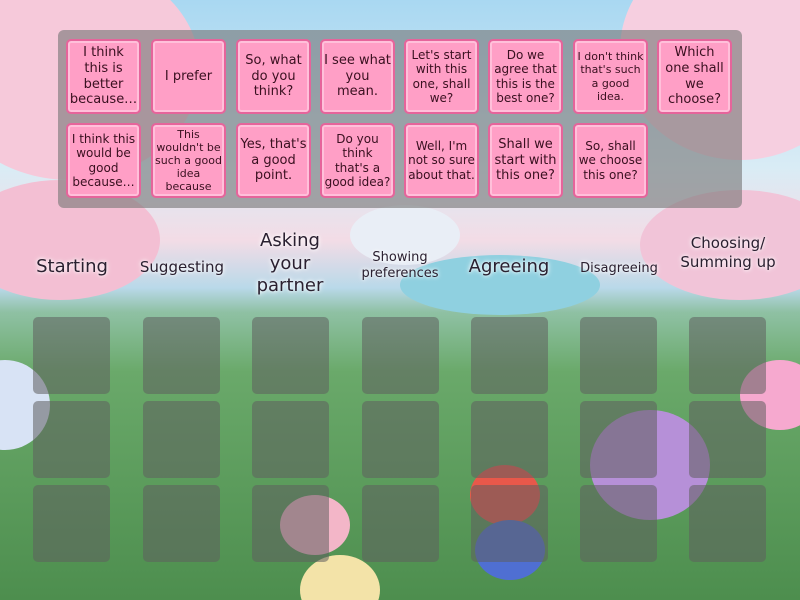 This screenshot has height=600, width=800. What do you see at coordinates (509, 266) in the screenshot?
I see `category-agreeing: Agreeing` at bounding box center [509, 266].